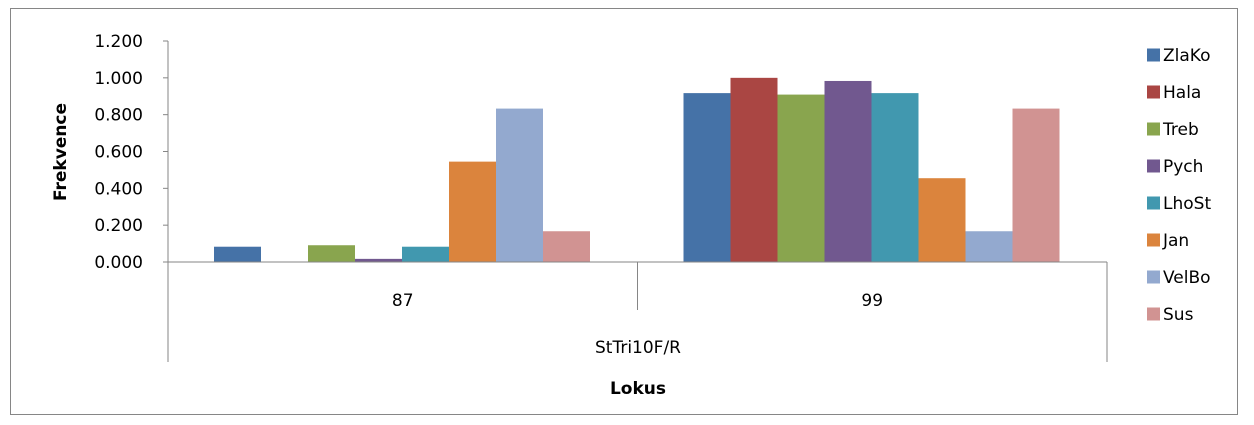  Describe the element at coordinates (118, 263) in the screenshot. I see `y-tick-label: 0.000` at that location.